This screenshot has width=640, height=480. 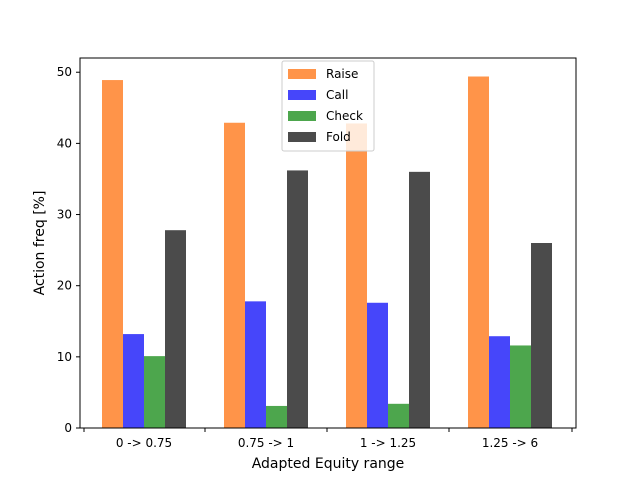 I want to click on x-tick-label: 0.75 -> 1, so click(x=266, y=443).